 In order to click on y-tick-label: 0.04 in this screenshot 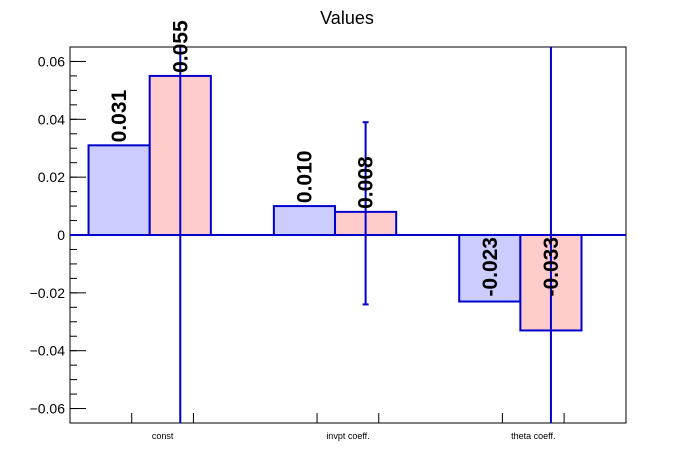, I will do `click(51, 119)`.